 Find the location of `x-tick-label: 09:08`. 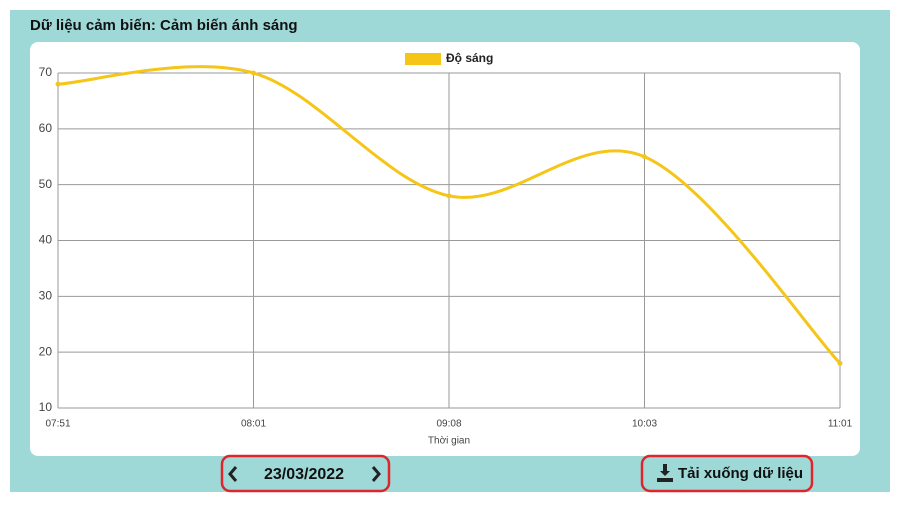

x-tick-label: 09:08 is located at coordinates (448, 424).